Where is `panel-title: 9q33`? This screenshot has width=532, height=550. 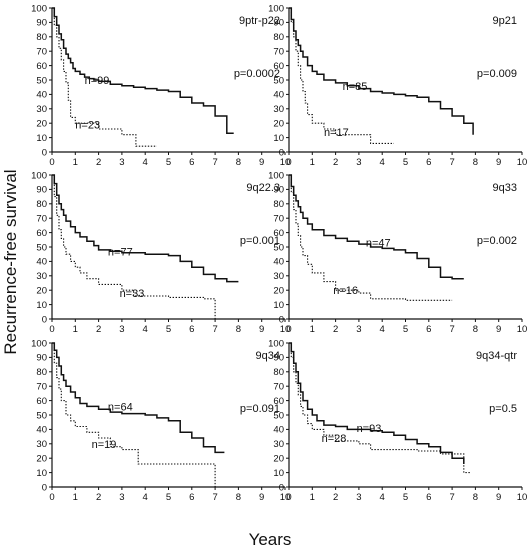
panel-title: 9q33 is located at coordinates (505, 188).